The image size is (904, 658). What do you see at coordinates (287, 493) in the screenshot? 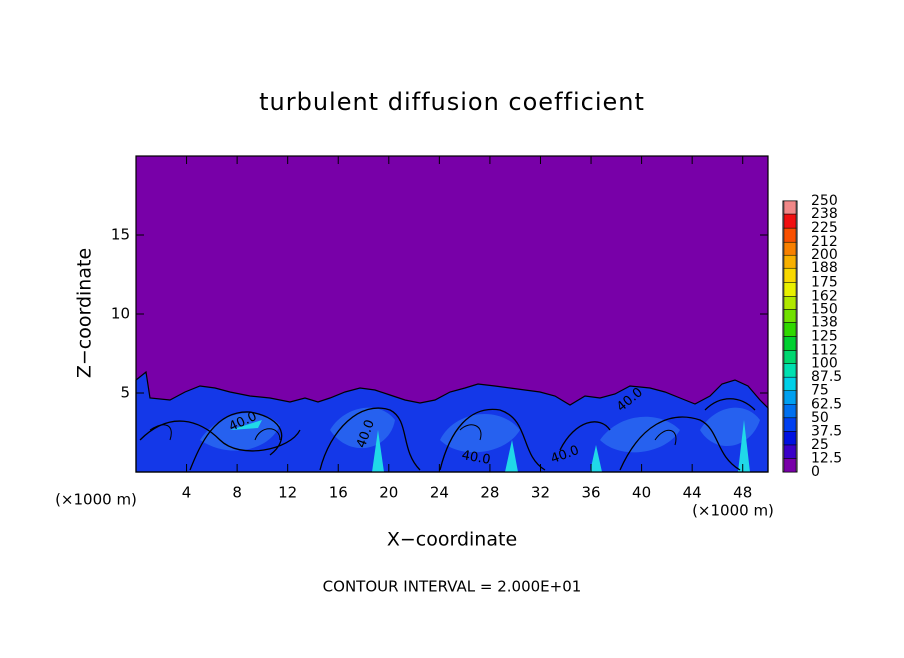
I see `x-tick-label: 12` at bounding box center [287, 493].